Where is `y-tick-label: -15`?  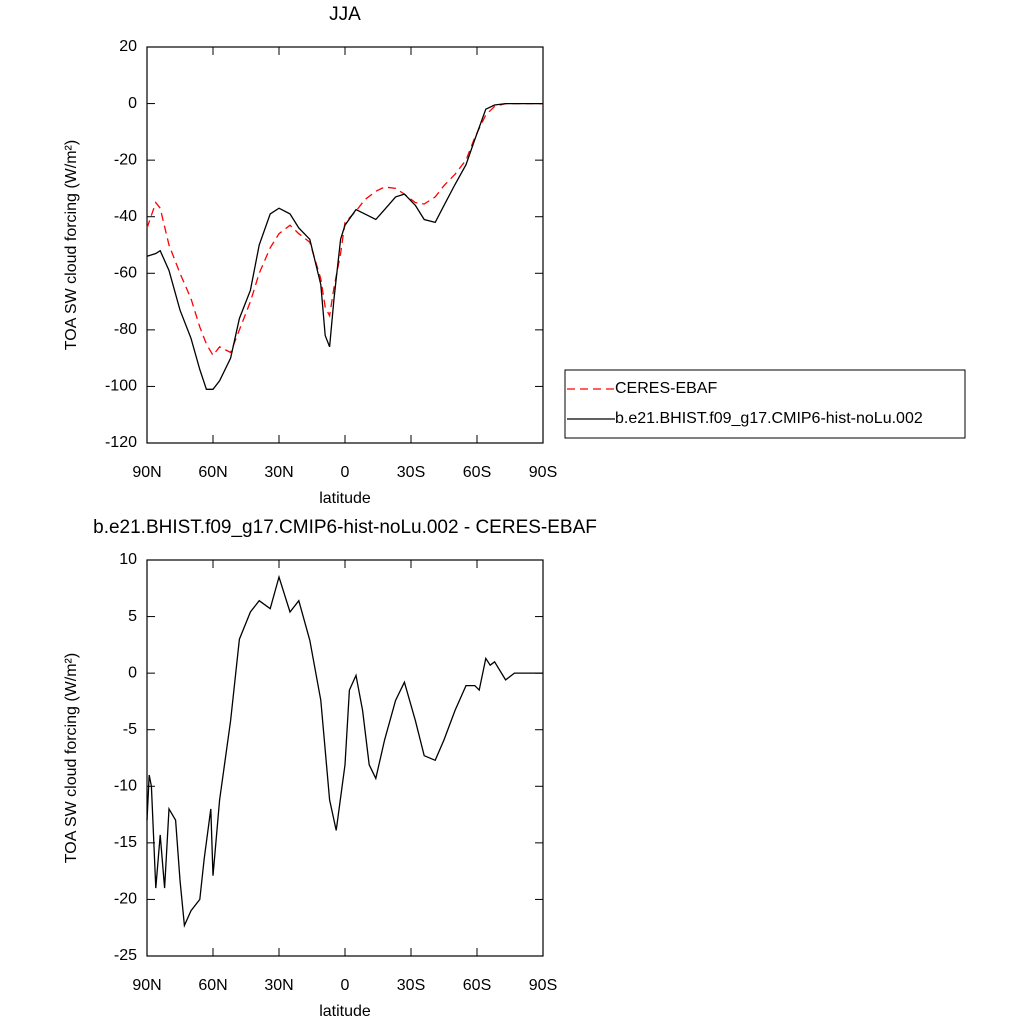 y-tick-label: -15 is located at coordinates (125, 842).